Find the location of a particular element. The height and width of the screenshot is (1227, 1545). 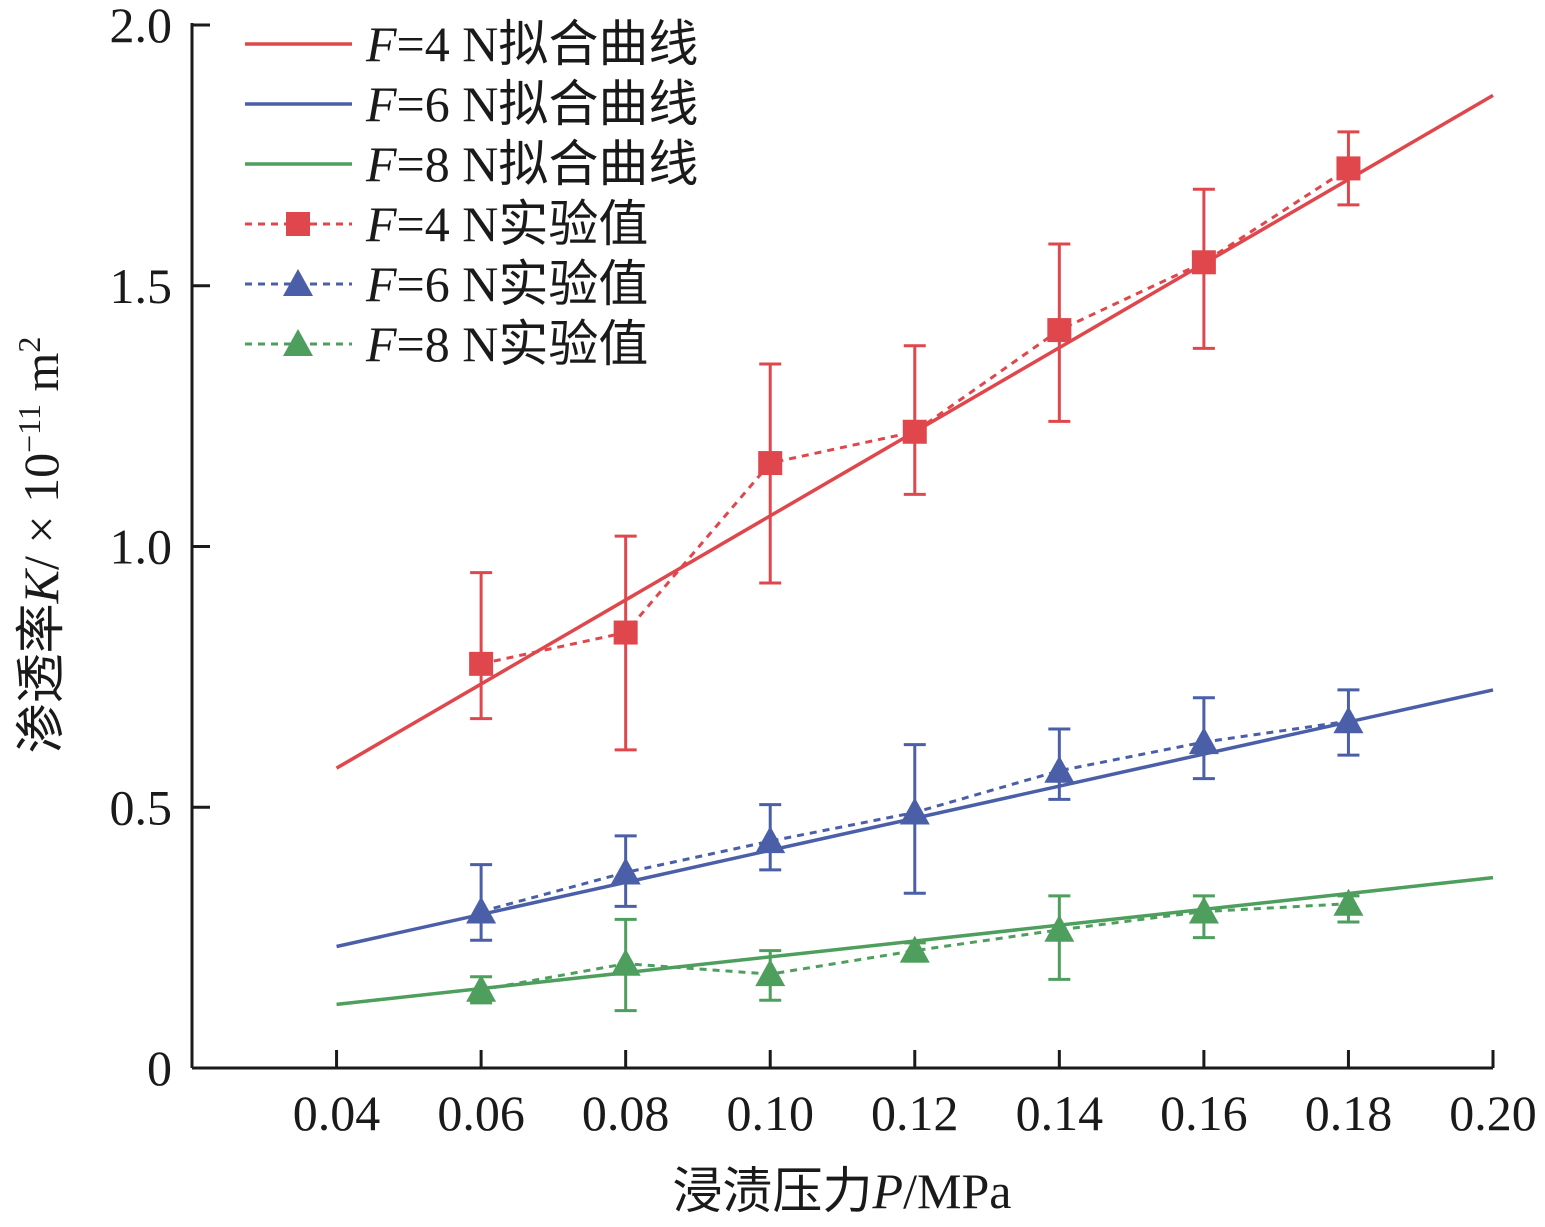

x-tick-label: 0.20 is located at coordinates (1493, 1113).